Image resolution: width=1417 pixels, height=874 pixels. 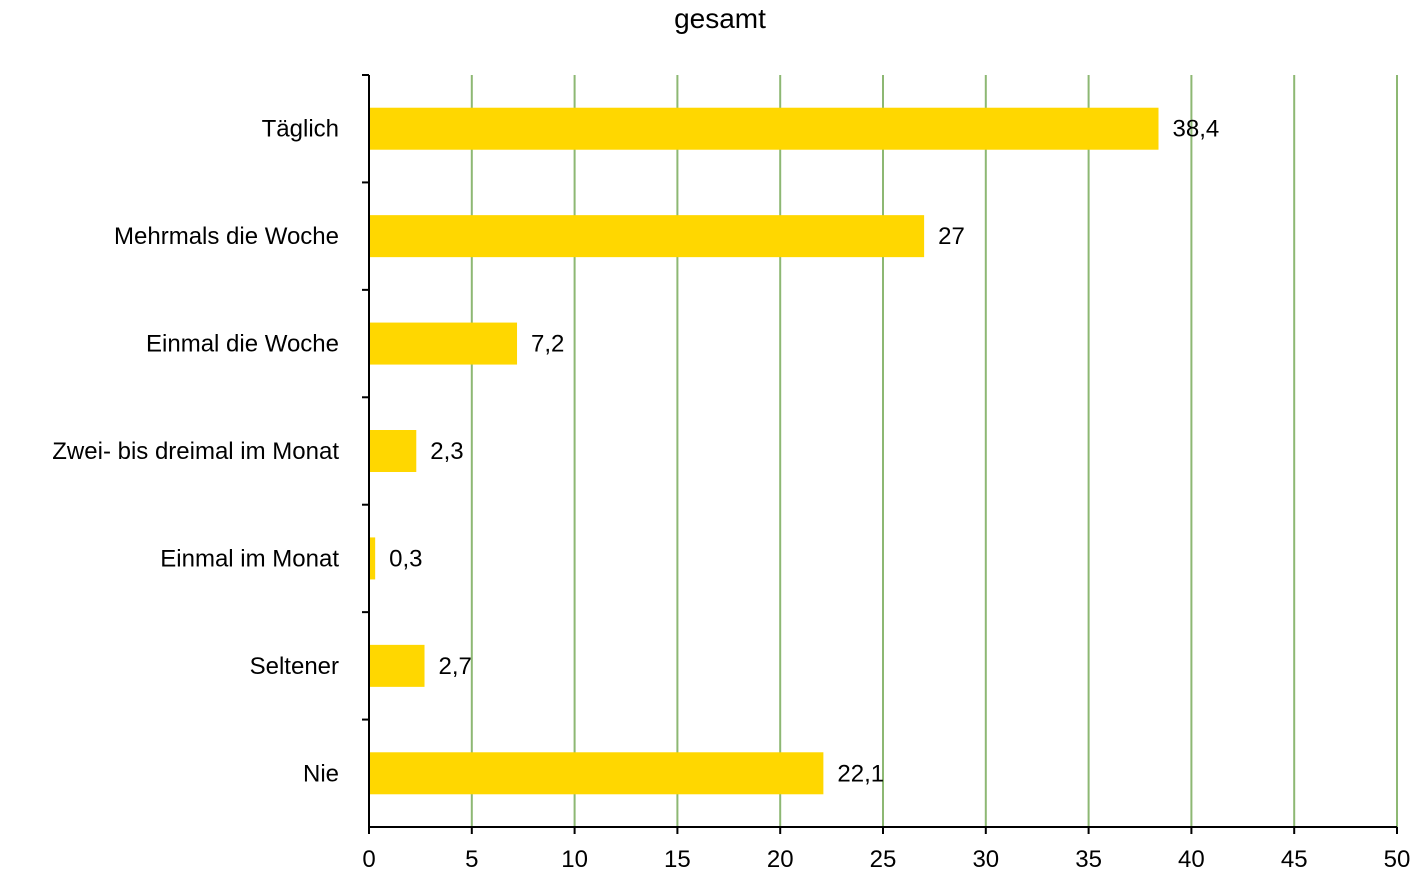 What do you see at coordinates (1294, 859) in the screenshot?
I see `x-tick-label: 45` at bounding box center [1294, 859].